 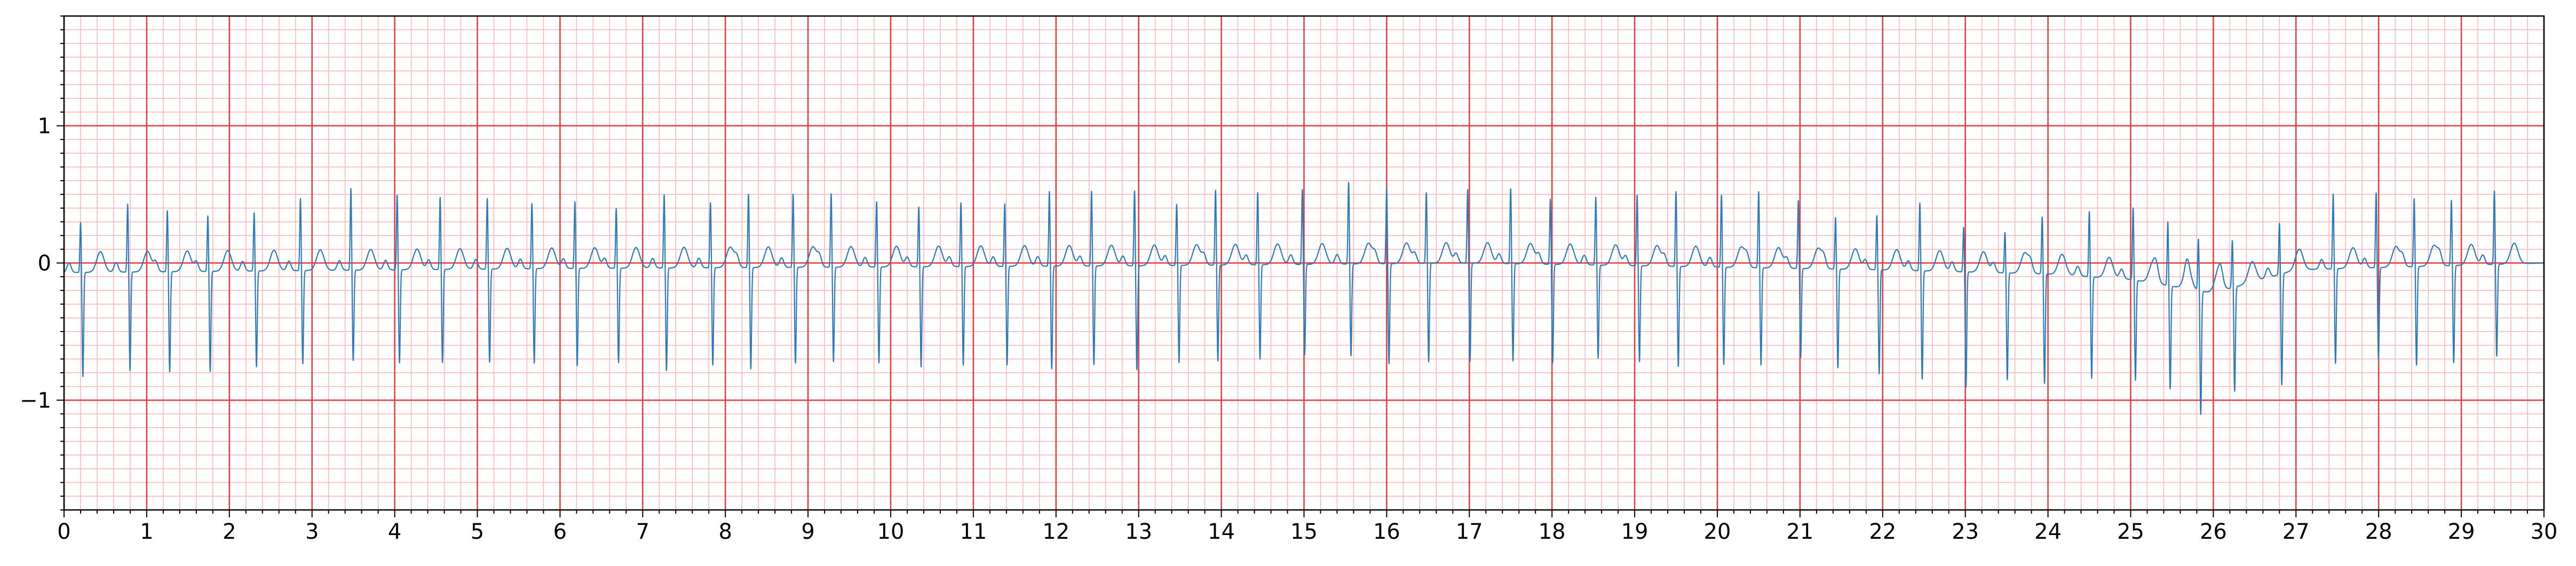 What do you see at coordinates (1965, 532) in the screenshot?
I see `x-tick-label: 23` at bounding box center [1965, 532].